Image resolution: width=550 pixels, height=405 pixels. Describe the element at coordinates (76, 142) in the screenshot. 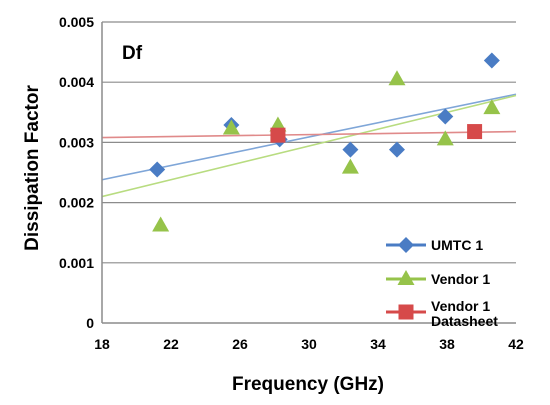

I see `y-tick-label: 0.003` at that location.